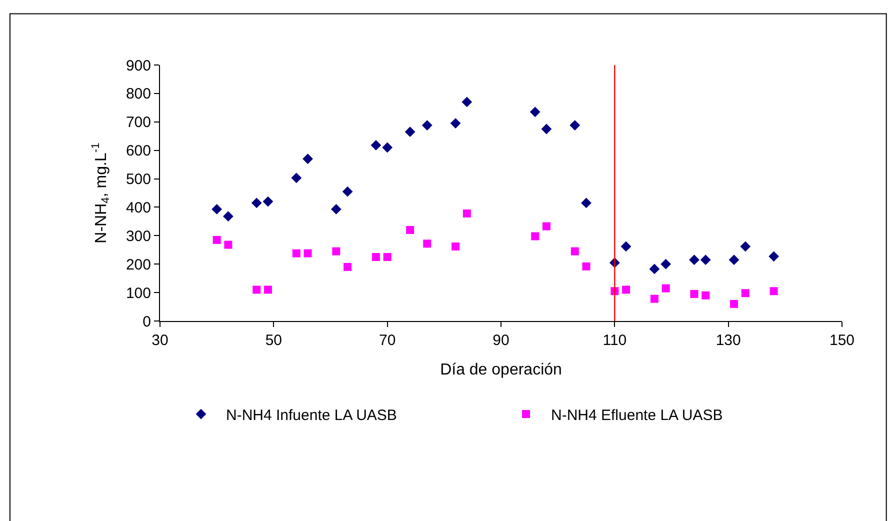 This screenshot has width=892, height=521. I want to click on x-tick-label: 130, so click(728, 340).